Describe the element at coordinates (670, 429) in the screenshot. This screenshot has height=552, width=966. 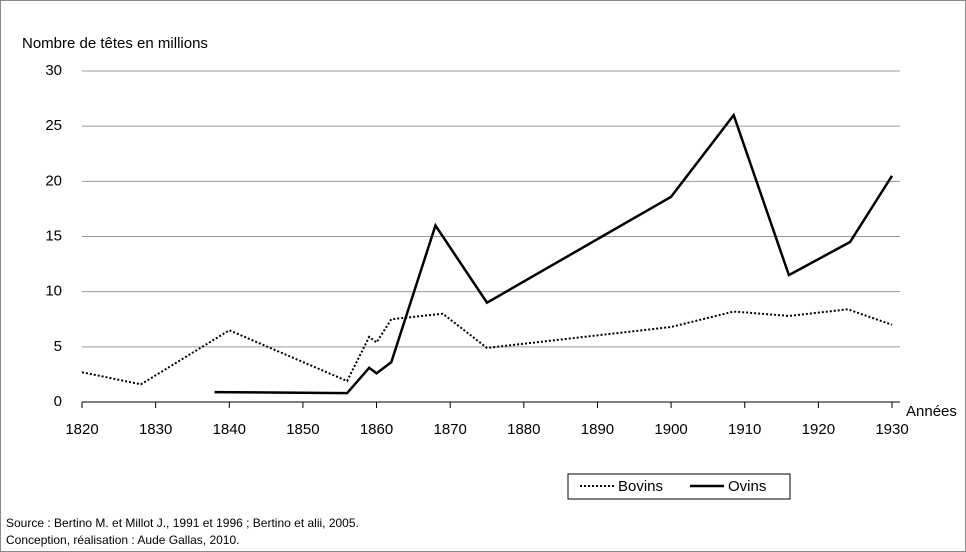
I see `x-tick-label: 1900` at that location.